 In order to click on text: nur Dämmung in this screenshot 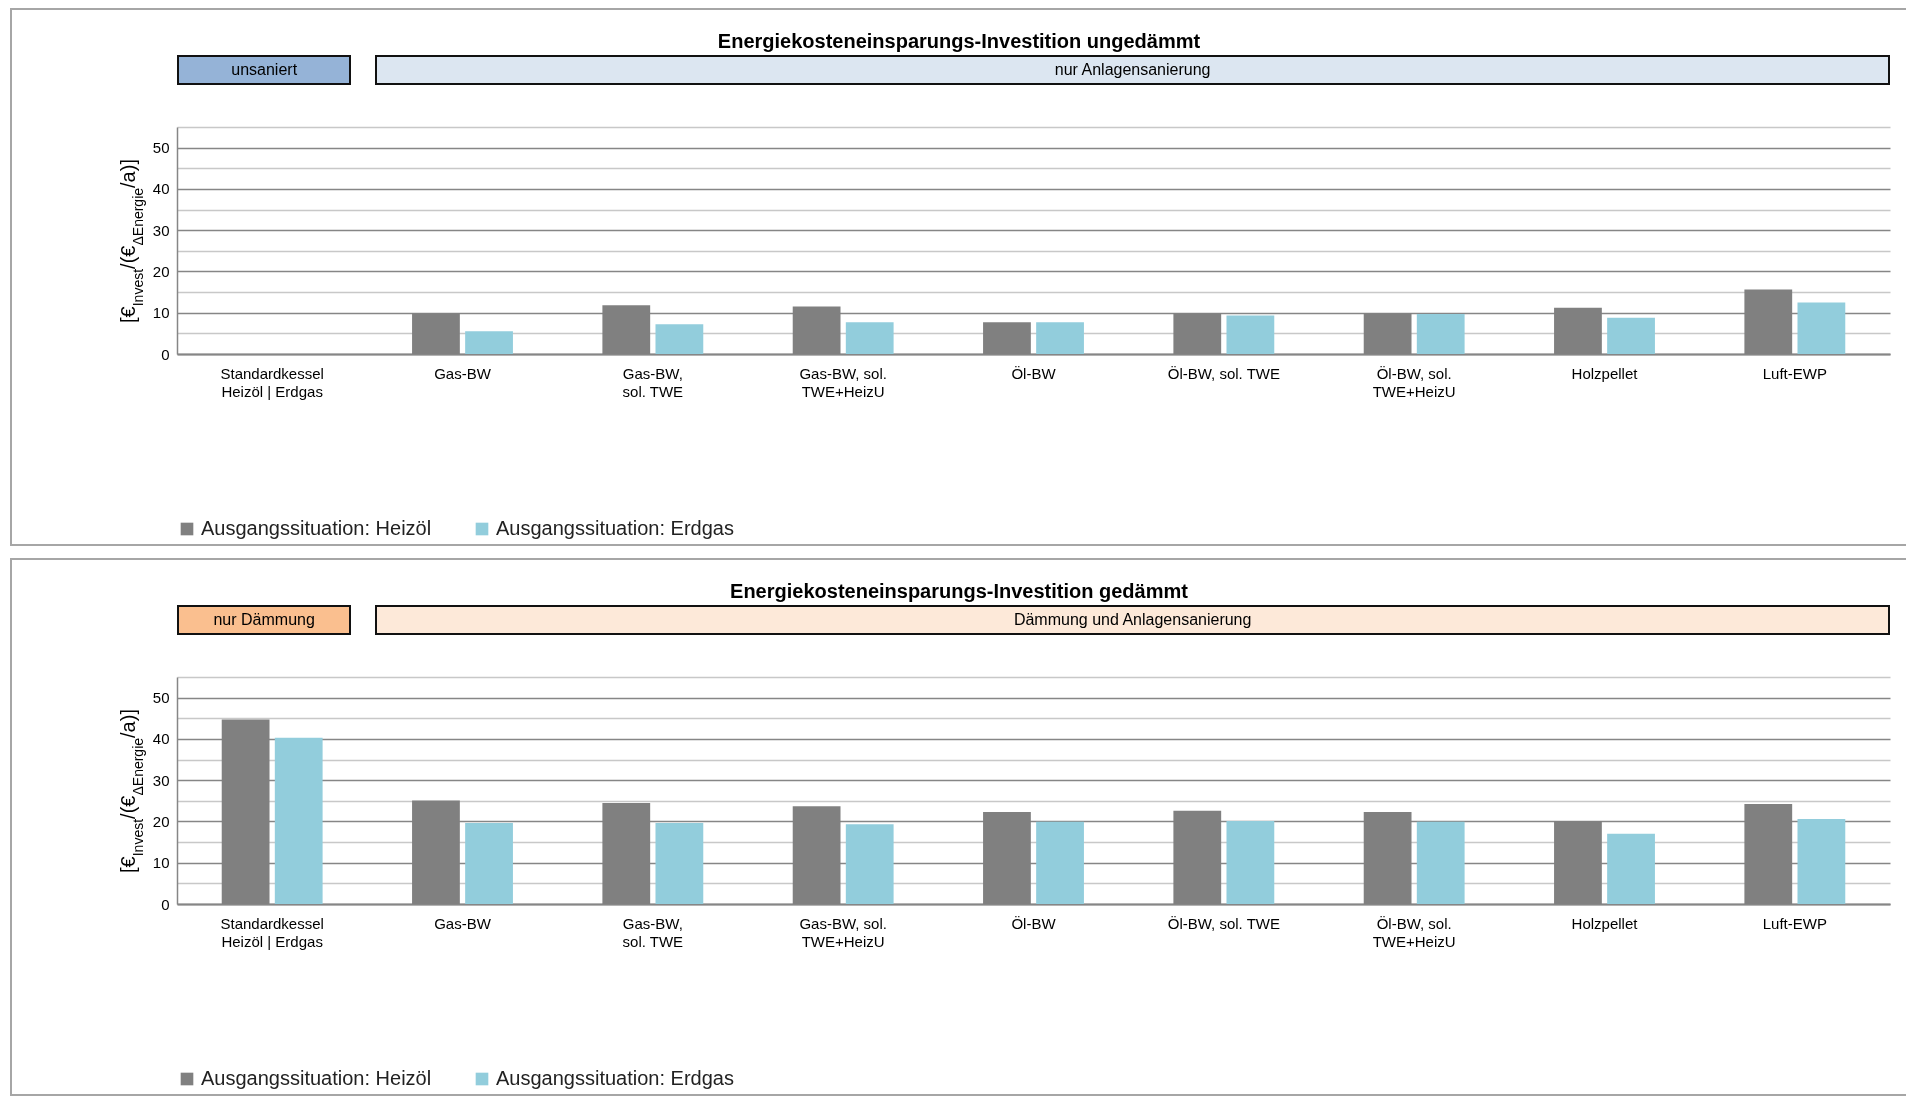, I will do `click(264, 620)`.